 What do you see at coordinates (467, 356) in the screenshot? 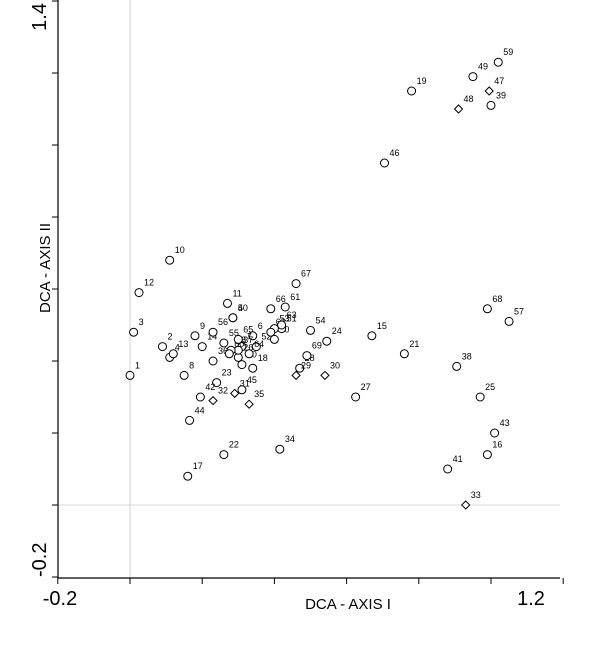
I see `point-label: 38` at bounding box center [467, 356].